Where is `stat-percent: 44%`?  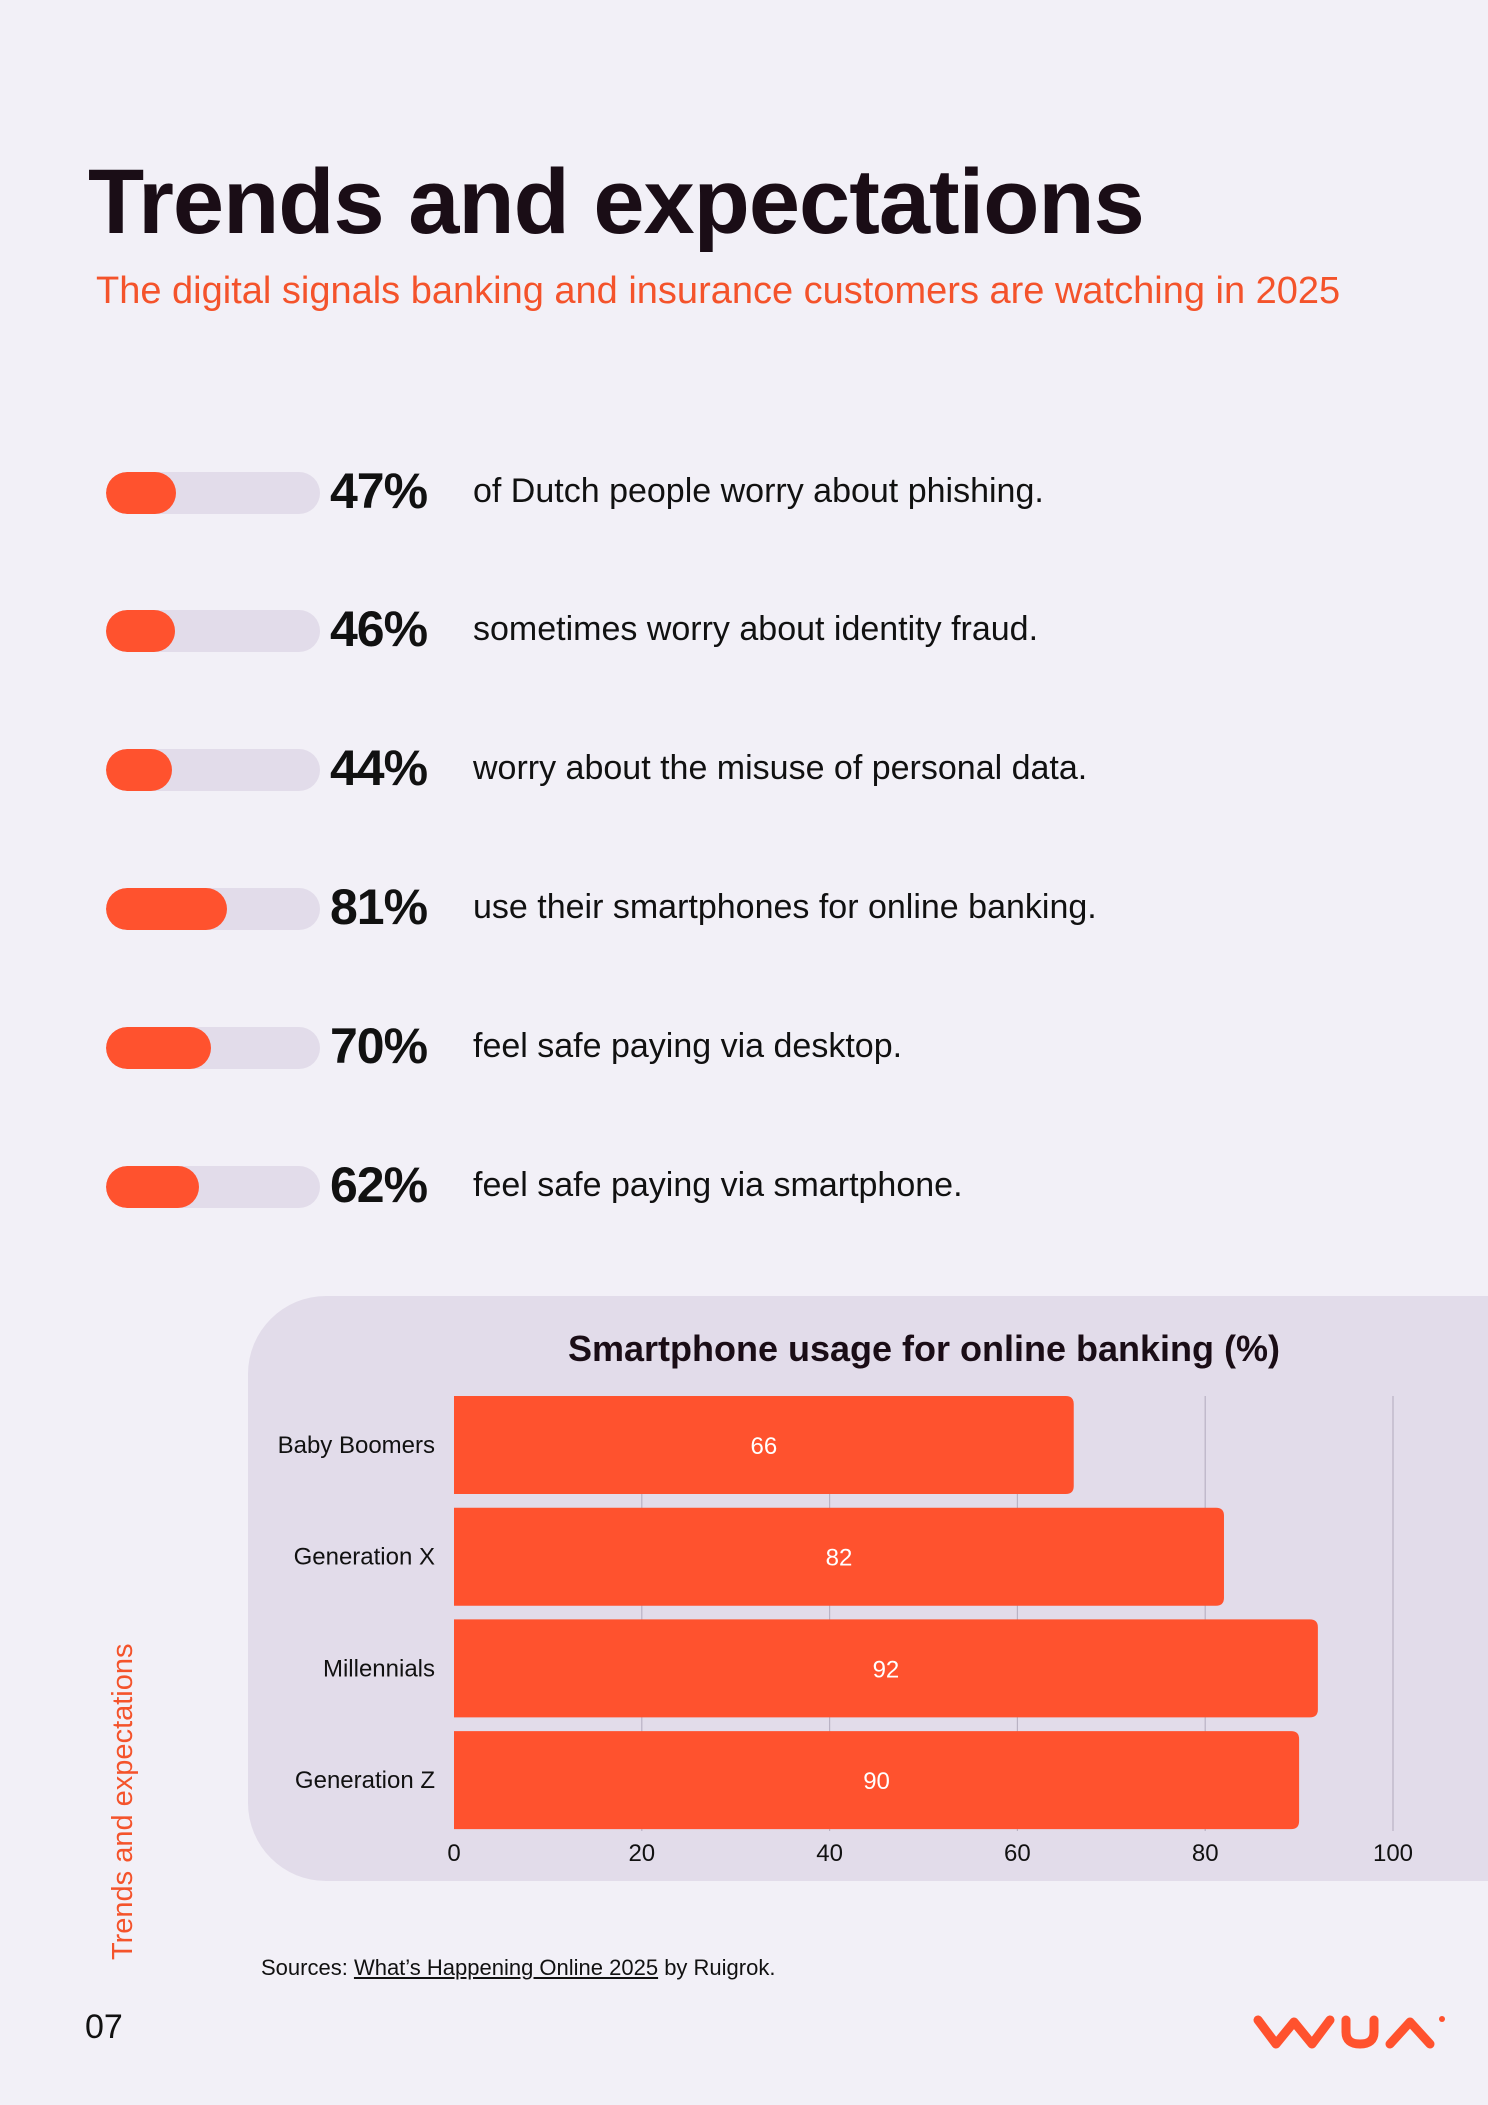
stat-percent: 44% is located at coordinates (379, 768).